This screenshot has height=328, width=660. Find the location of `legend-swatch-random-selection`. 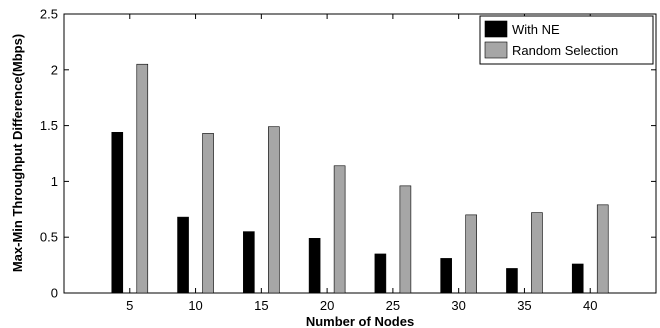

legend-swatch-random-selection is located at coordinates (496, 50).